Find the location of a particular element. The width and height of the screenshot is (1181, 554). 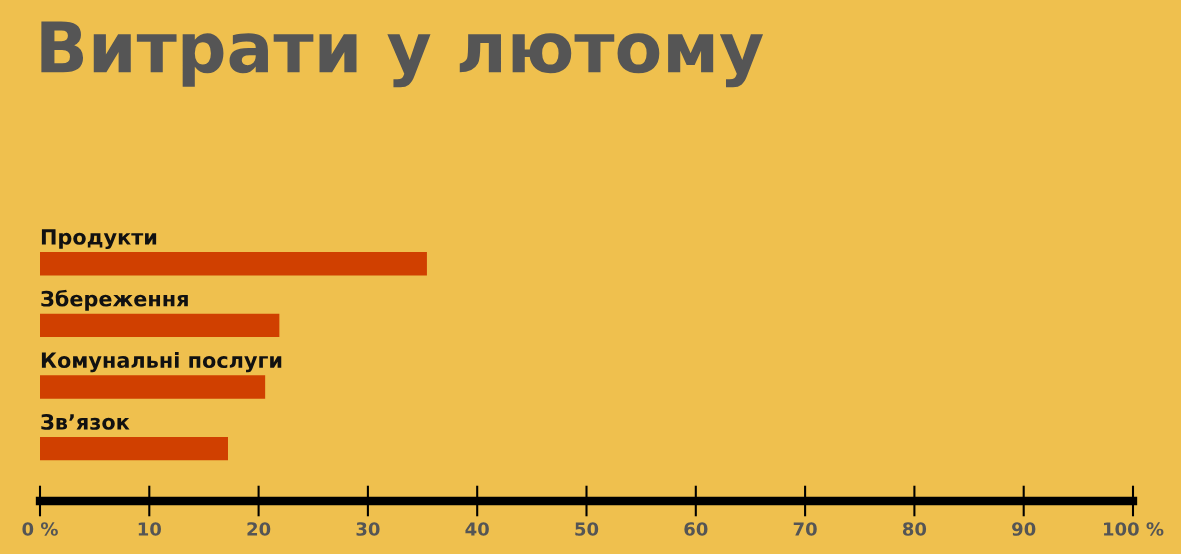

y-tick-label: Зв’язок is located at coordinates (85, 422).